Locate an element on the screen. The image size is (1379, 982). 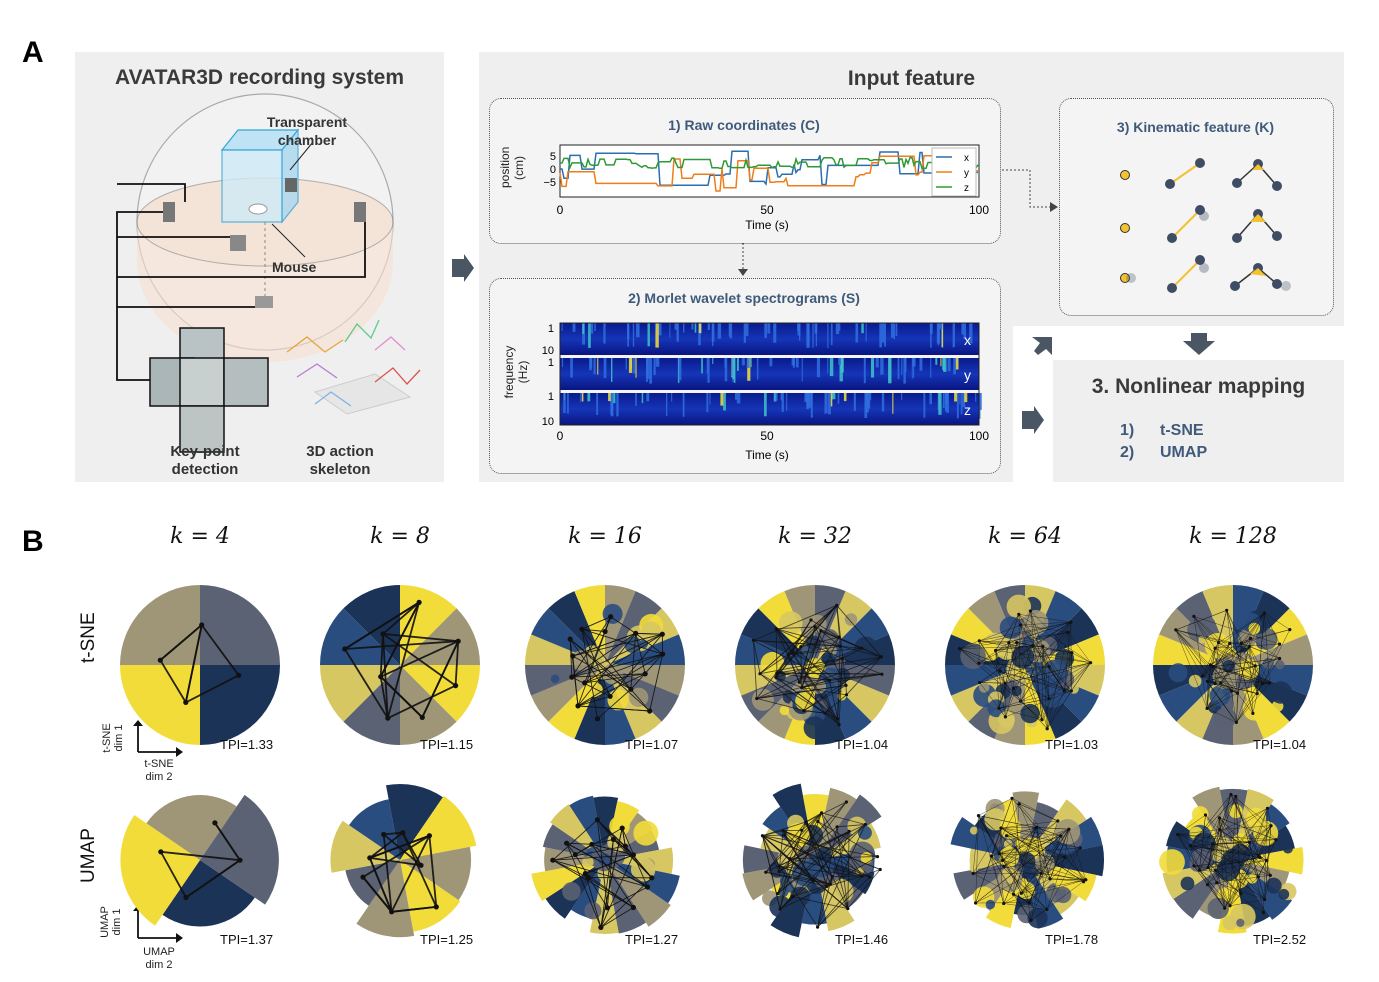
k-label-2: k = 16 is located at coordinates (605, 536).